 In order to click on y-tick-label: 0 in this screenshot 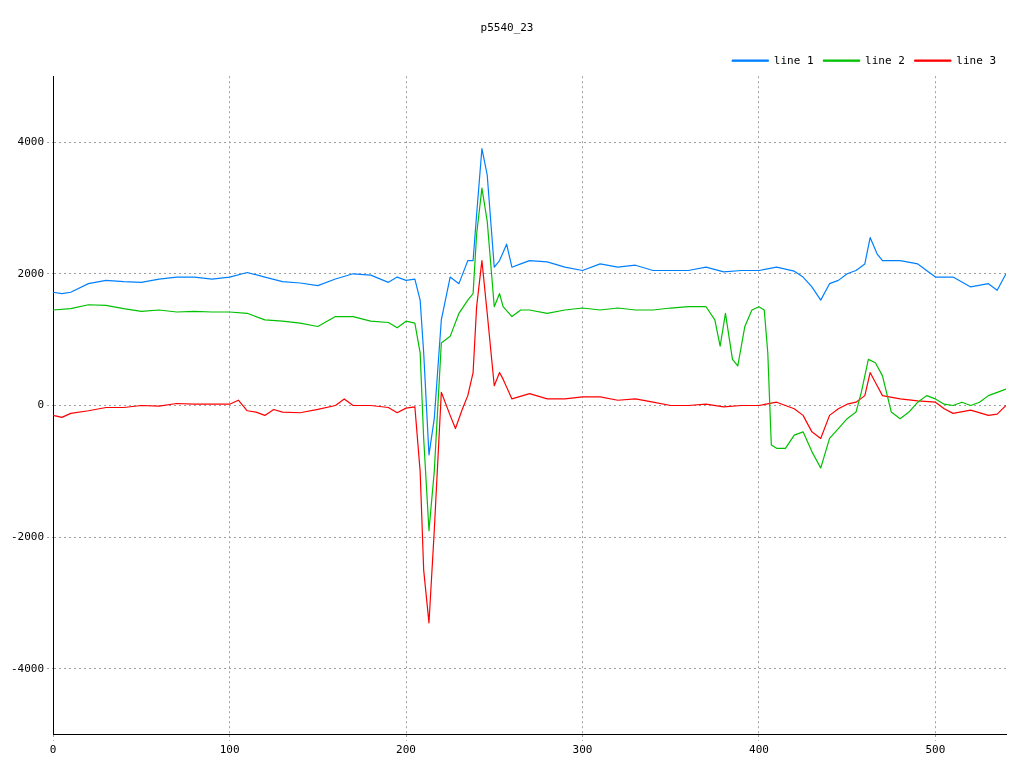, I will do `click(41, 405)`.